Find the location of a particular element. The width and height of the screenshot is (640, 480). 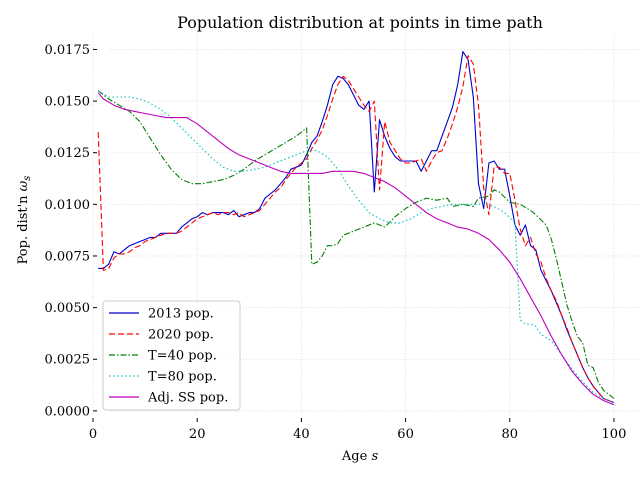

y-tick-label: 0.0125 is located at coordinates (68, 153).